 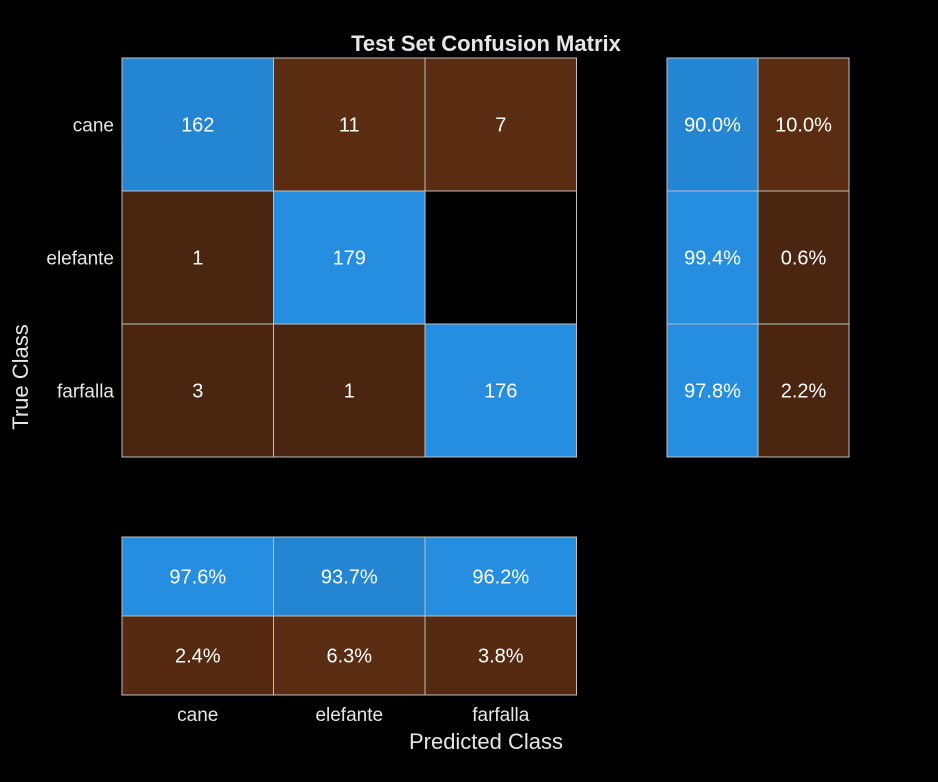 I want to click on matrix-r1-c1-label: 179, so click(x=349, y=259).